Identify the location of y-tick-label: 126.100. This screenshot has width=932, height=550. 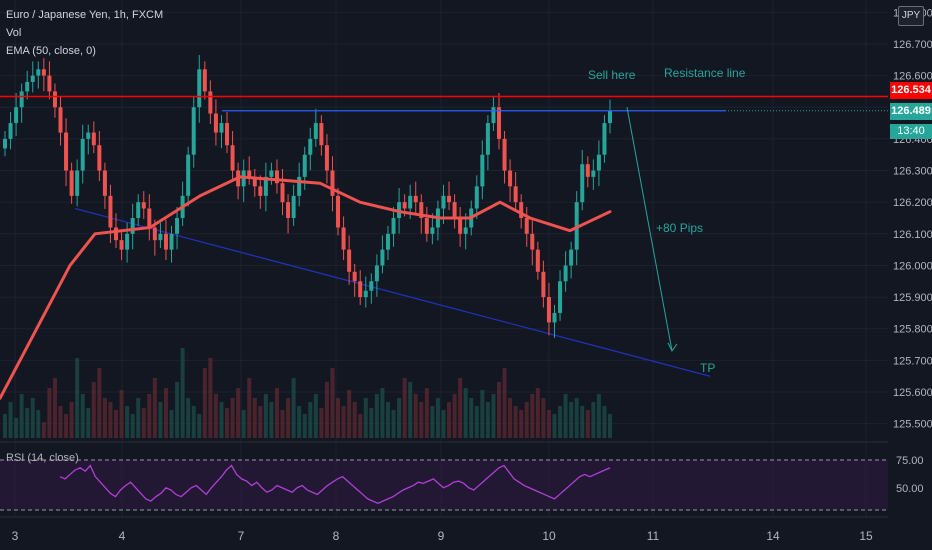
(912, 235).